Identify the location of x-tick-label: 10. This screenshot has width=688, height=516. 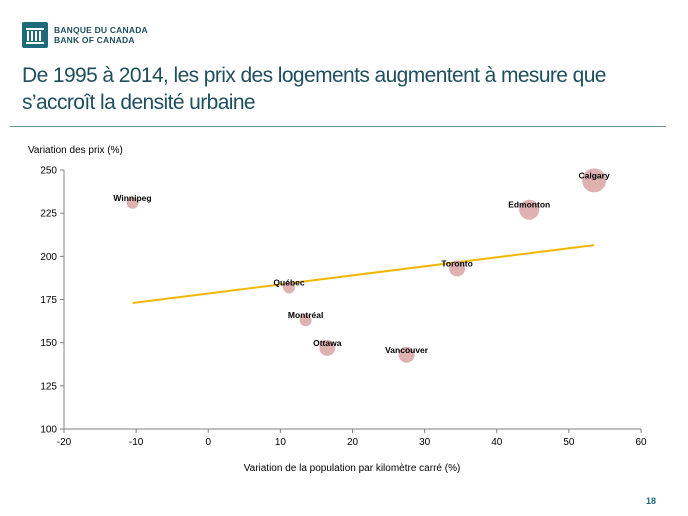
(281, 442).